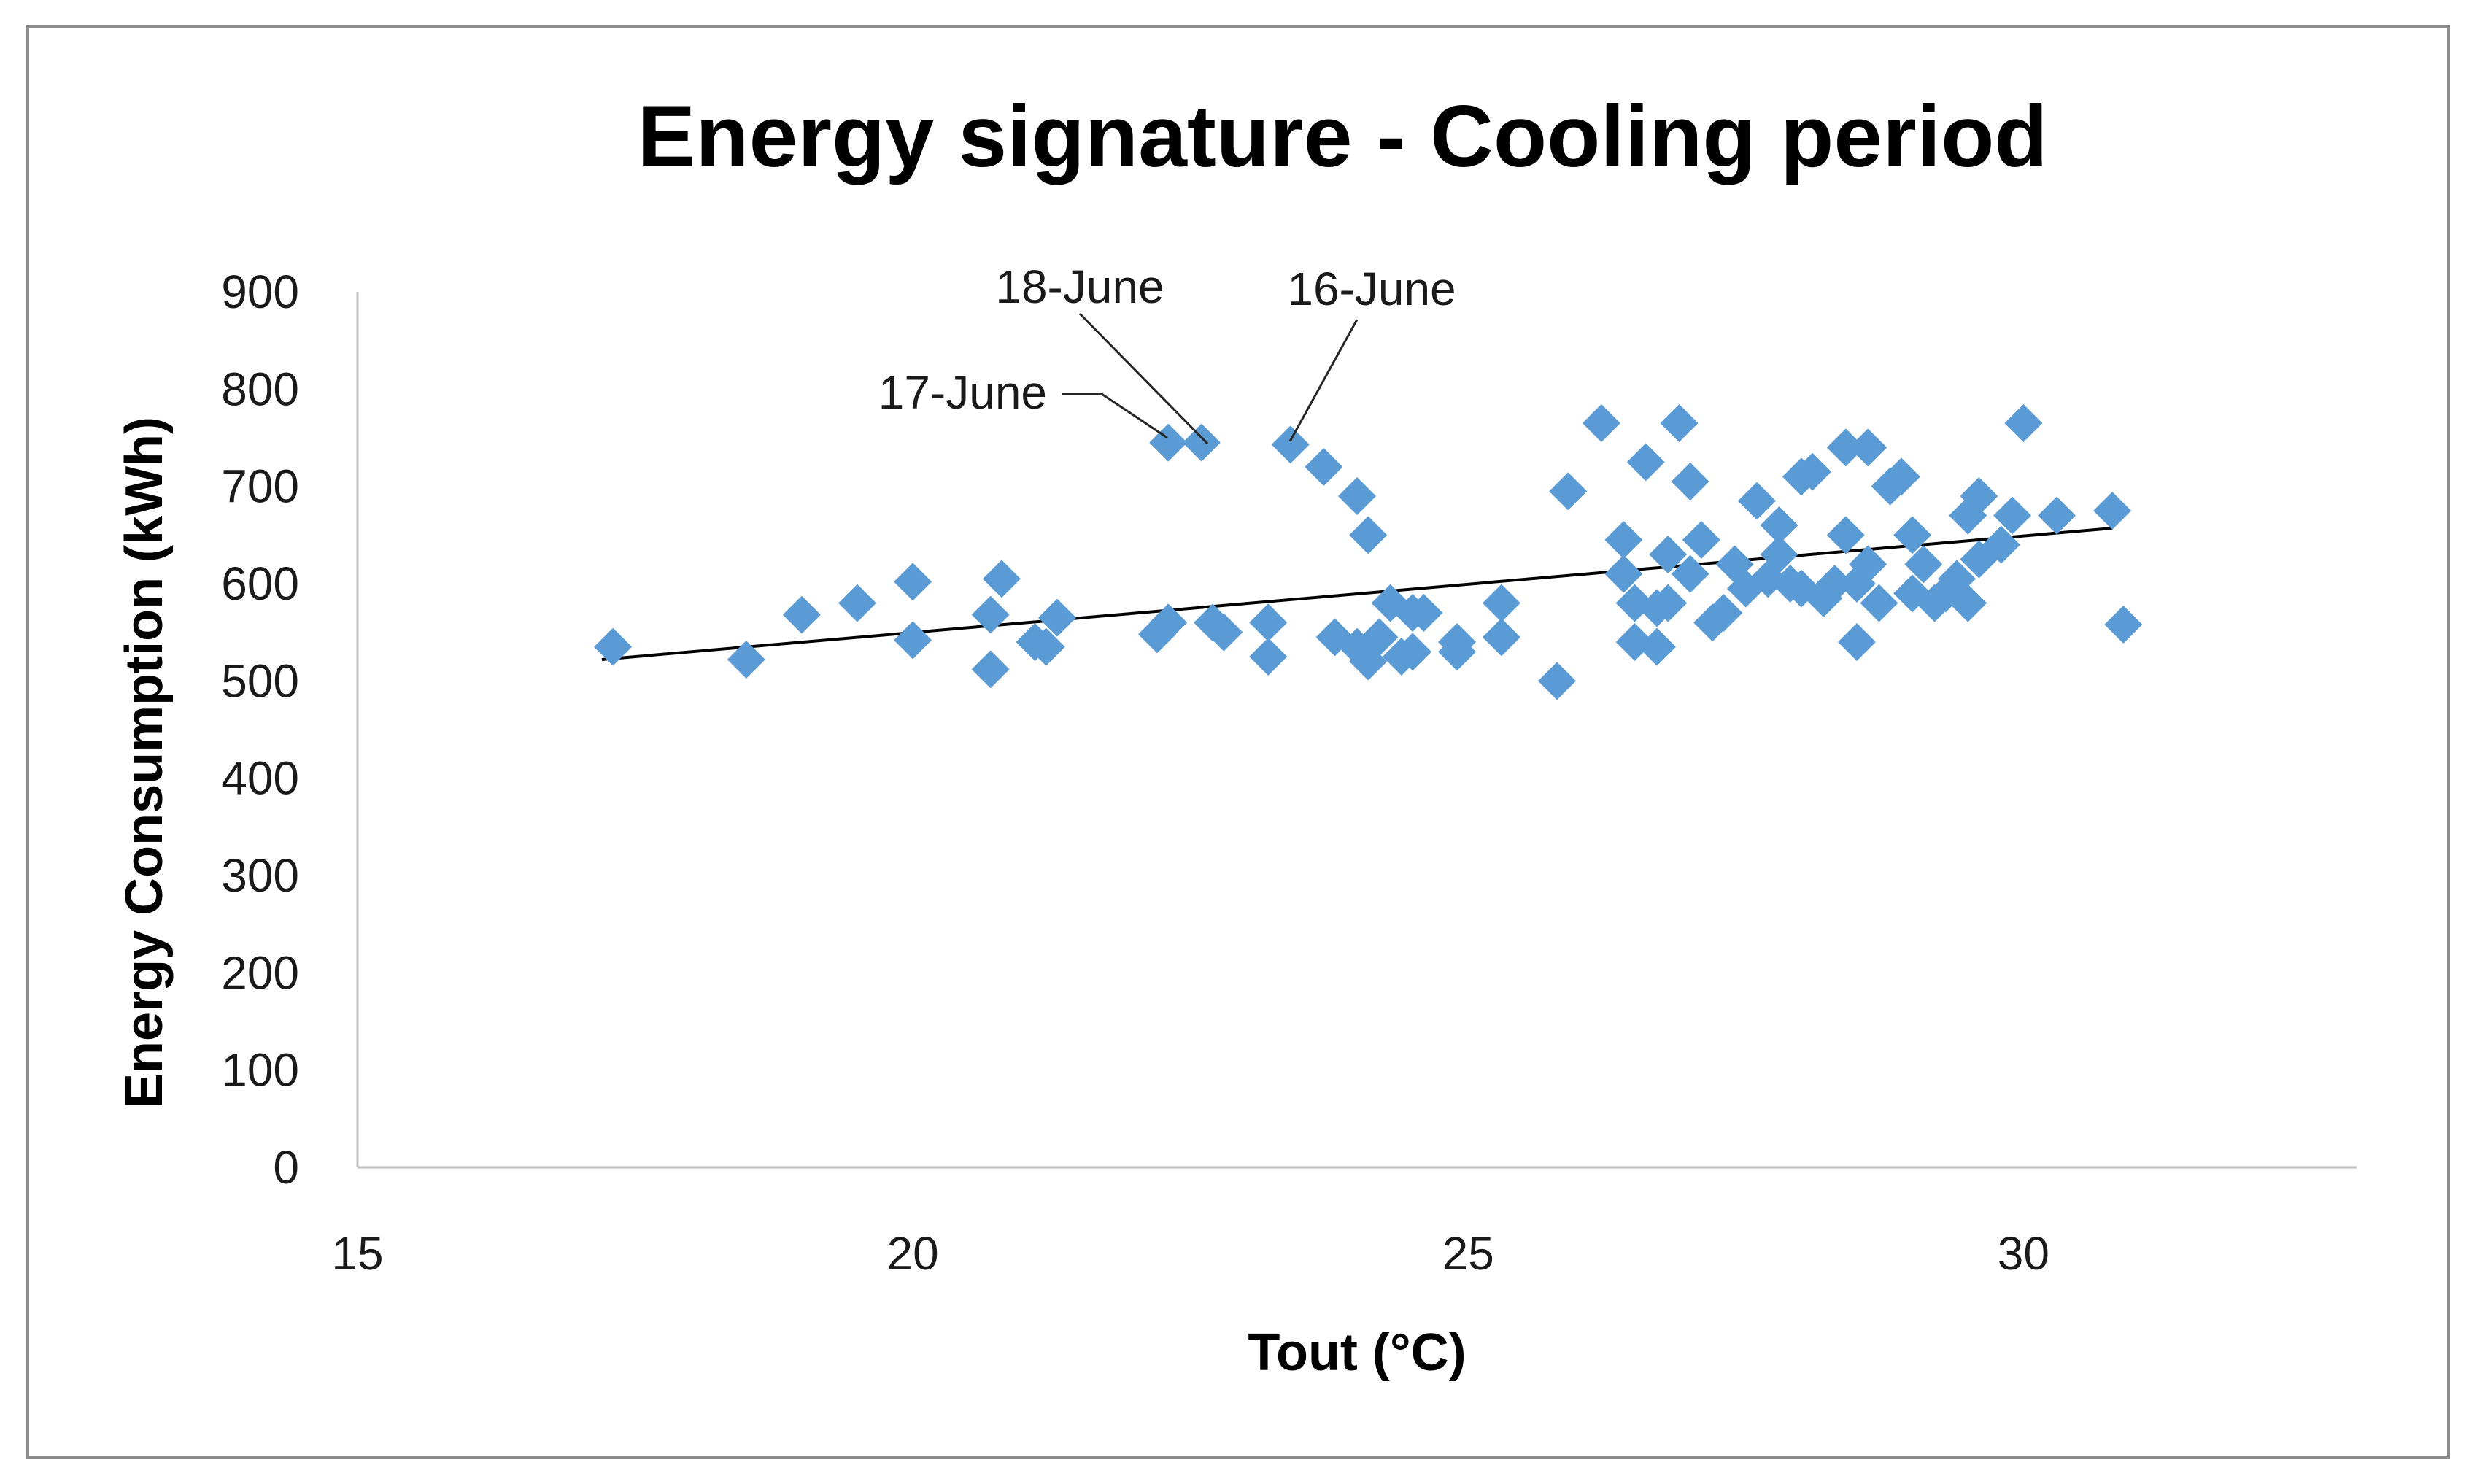 The width and height of the screenshot is (2477, 1484). What do you see at coordinates (962, 392) in the screenshot?
I see `annotation-label: 17-June` at bounding box center [962, 392].